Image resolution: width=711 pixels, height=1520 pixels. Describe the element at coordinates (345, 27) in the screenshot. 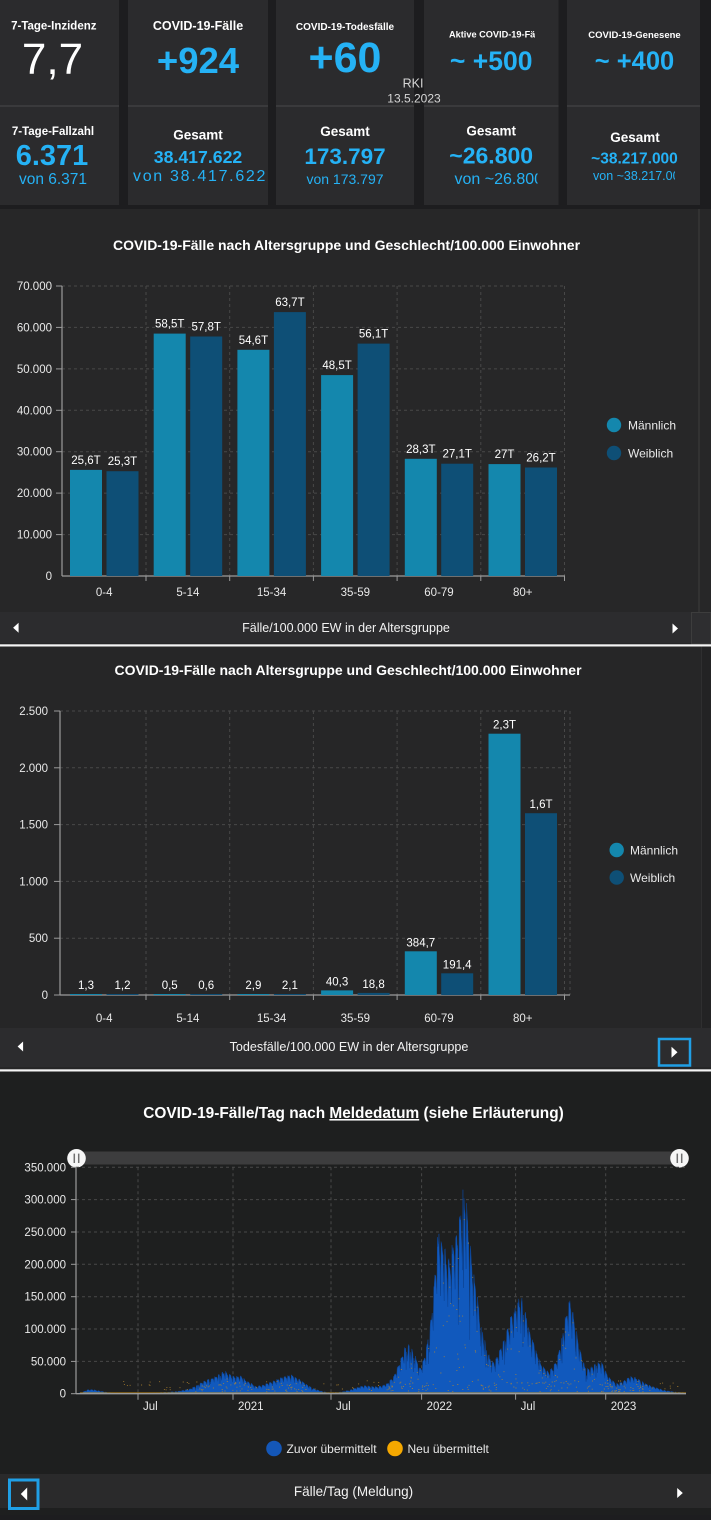

I see `svg-text: COVID-19-Todesfälle` at that location.